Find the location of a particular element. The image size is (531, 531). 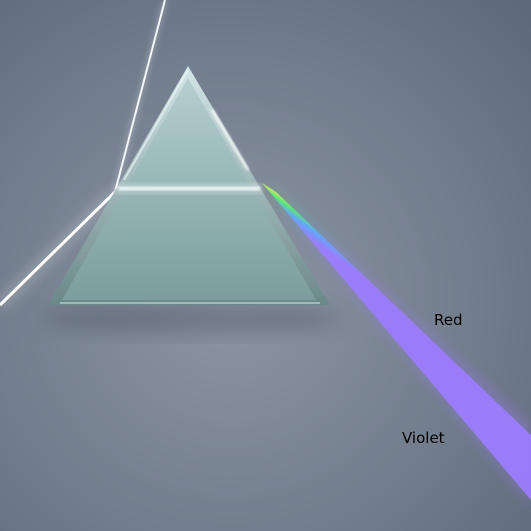

incoming-white-beam is located at coordinates (59, 248).